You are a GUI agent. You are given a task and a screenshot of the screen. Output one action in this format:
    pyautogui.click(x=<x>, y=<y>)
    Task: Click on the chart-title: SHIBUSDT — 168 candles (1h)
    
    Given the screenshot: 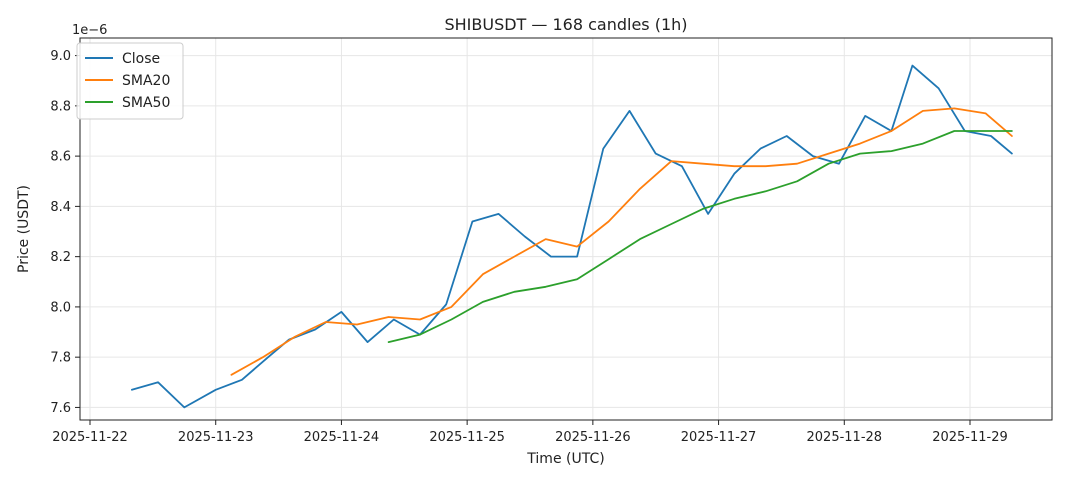 What is the action you would take?
    pyautogui.click(x=565, y=24)
    